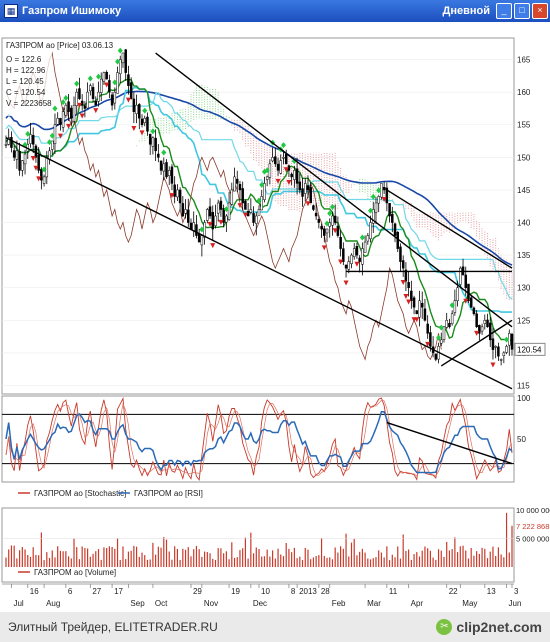 The image size is (550, 642). I want to click on minimize-button: _, so click(504, 11).